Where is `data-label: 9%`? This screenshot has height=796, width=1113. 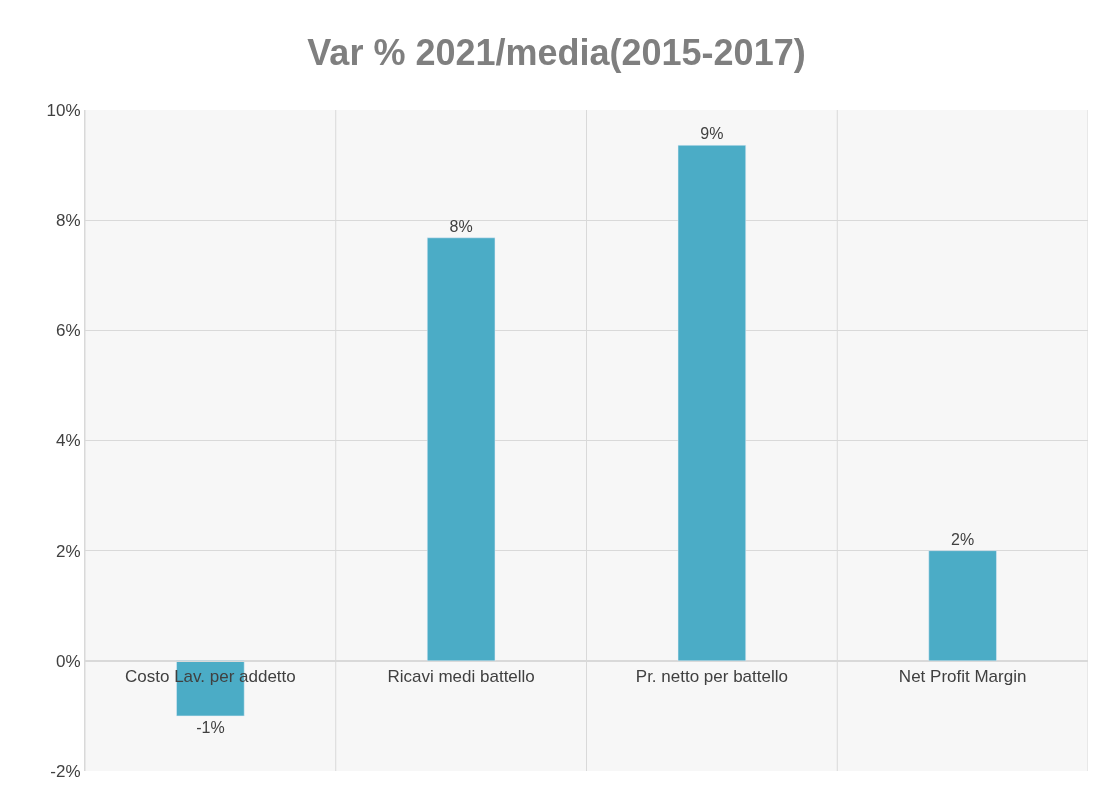
data-label: 9% is located at coordinates (712, 134).